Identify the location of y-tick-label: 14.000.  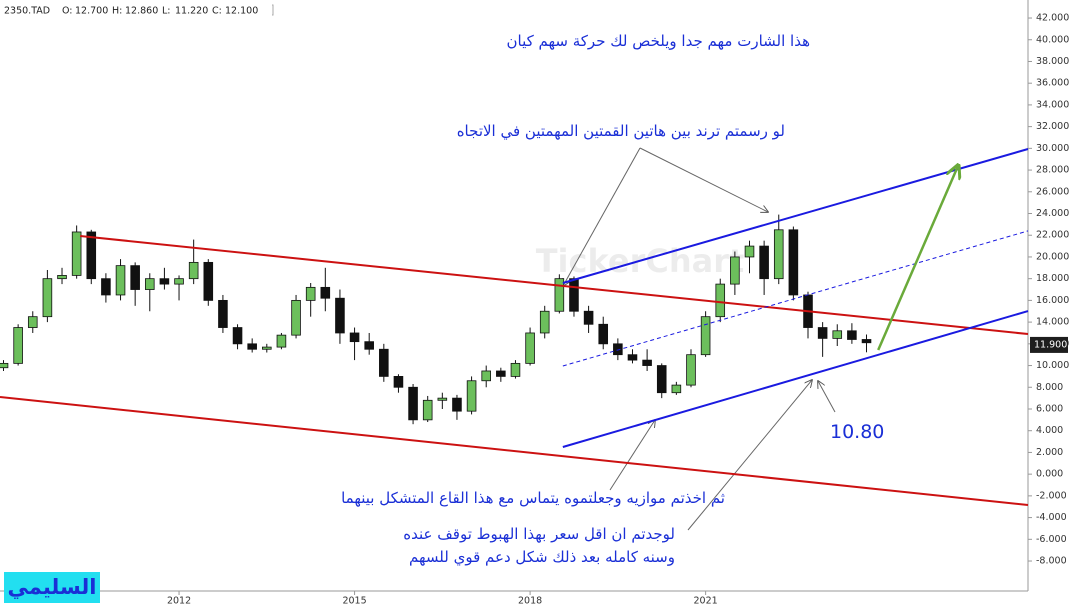
(1052, 322).